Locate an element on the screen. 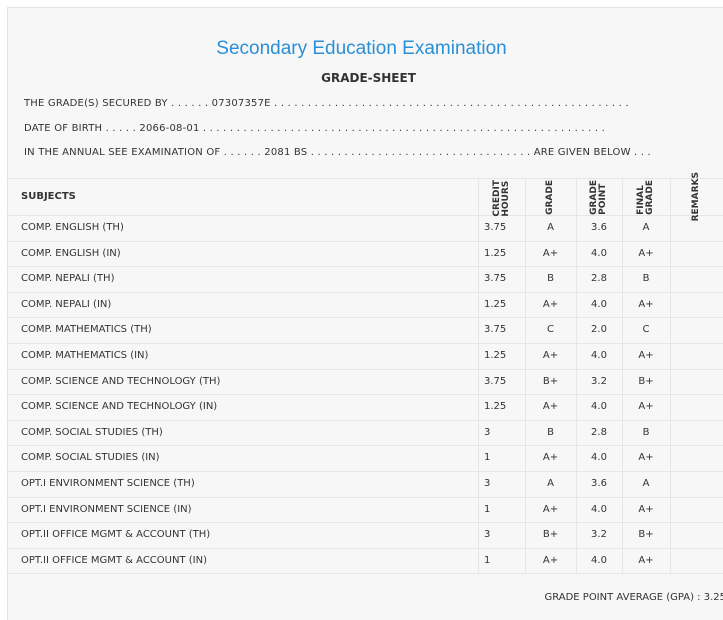 The width and height of the screenshot is (723, 620). subject: OPT.II OFFICE MGMT & ACCOUNT (TH) is located at coordinates (116, 535).